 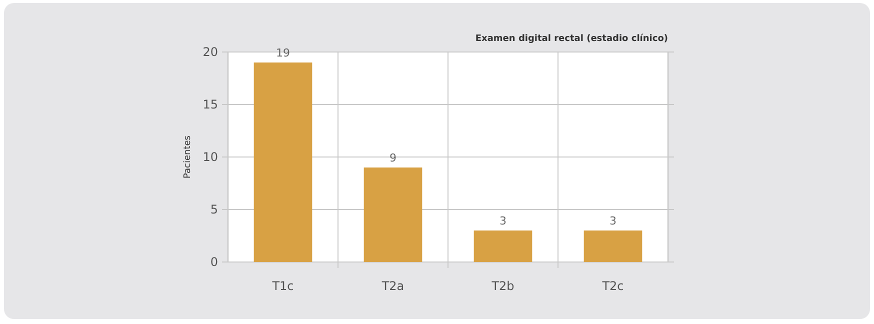 What do you see at coordinates (282, 286) in the screenshot?
I see `x-tick-label: T1c` at bounding box center [282, 286].